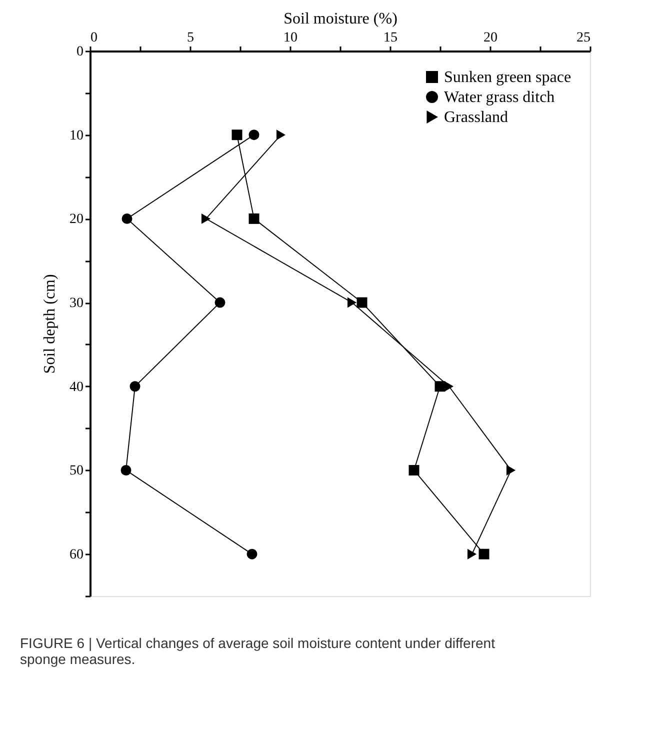  What do you see at coordinates (94, 38) in the screenshot?
I see `x-tick-label: 0` at bounding box center [94, 38].